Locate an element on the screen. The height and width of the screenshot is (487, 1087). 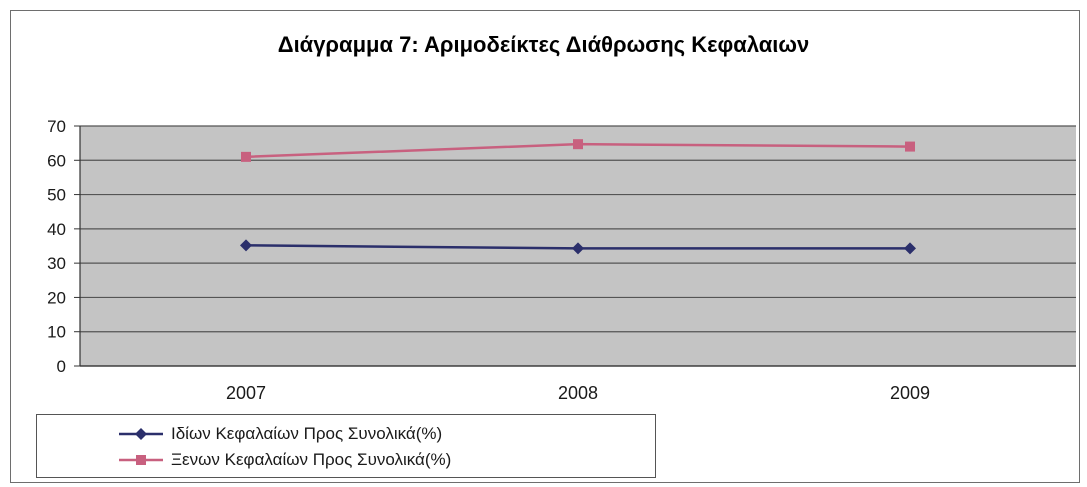
series-1-point-2007 is located at coordinates (246, 245).